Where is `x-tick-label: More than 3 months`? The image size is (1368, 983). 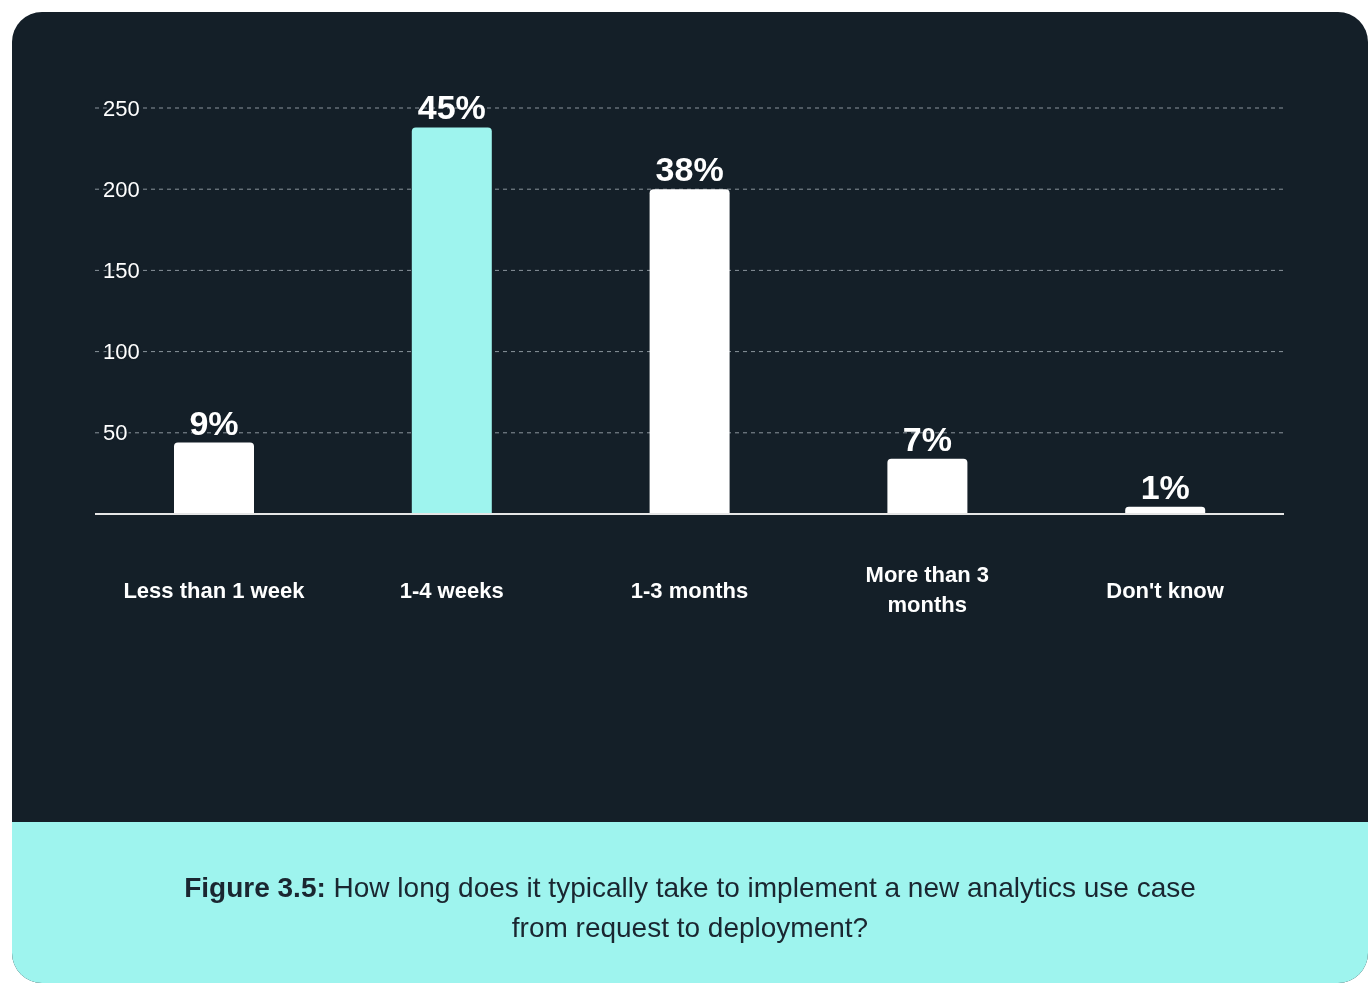 x-tick-label: More than 3 months is located at coordinates (927, 589).